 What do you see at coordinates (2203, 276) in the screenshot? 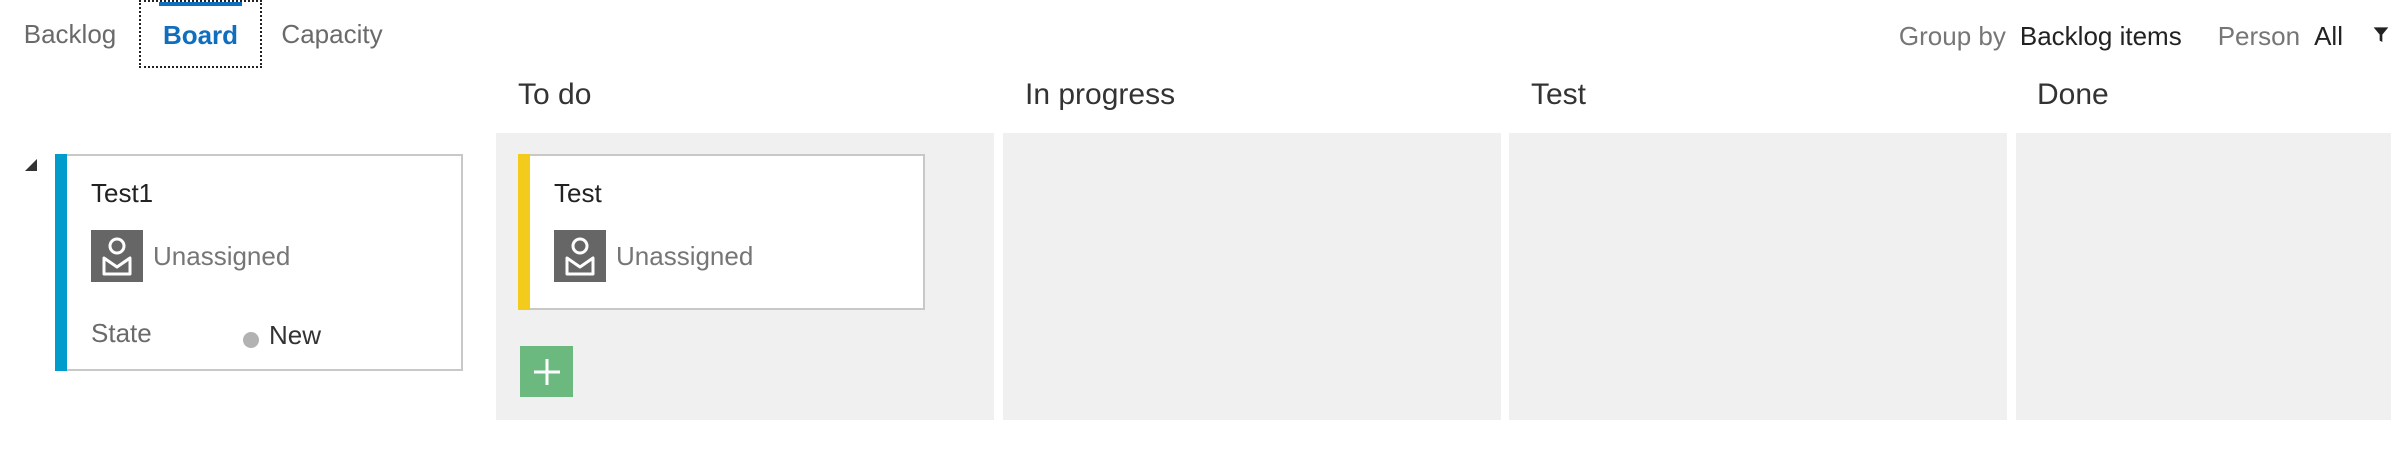
I see `lane-done` at bounding box center [2203, 276].